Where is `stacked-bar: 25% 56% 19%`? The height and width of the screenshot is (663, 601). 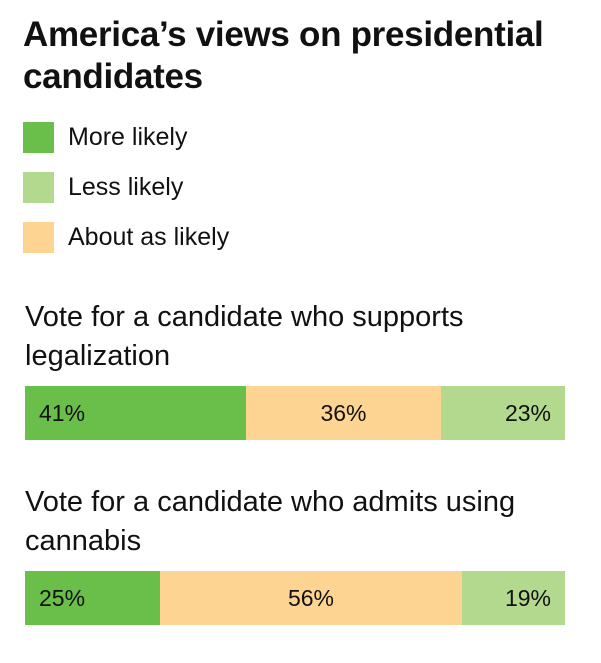
stacked-bar: 25% 56% 19% is located at coordinates (295, 598).